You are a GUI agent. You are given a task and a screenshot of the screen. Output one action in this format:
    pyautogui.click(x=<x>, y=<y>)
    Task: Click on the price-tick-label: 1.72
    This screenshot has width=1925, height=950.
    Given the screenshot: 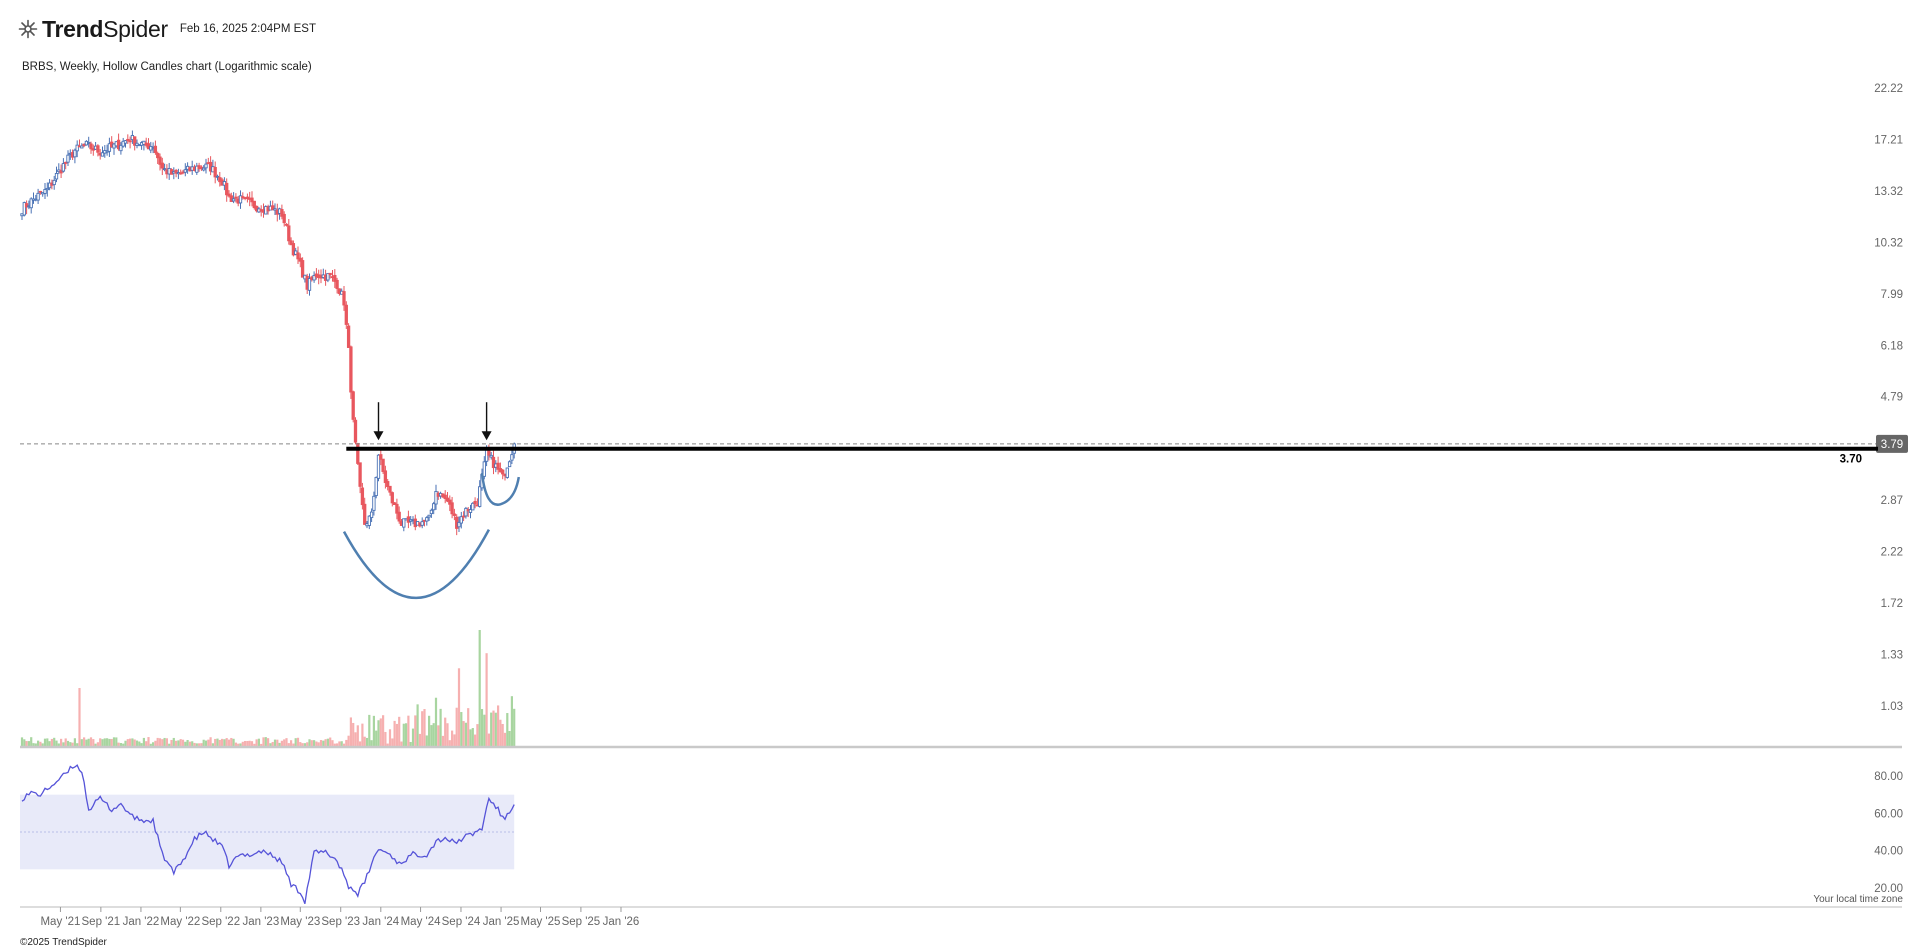 What is the action you would take?
    pyautogui.click(x=1892, y=604)
    